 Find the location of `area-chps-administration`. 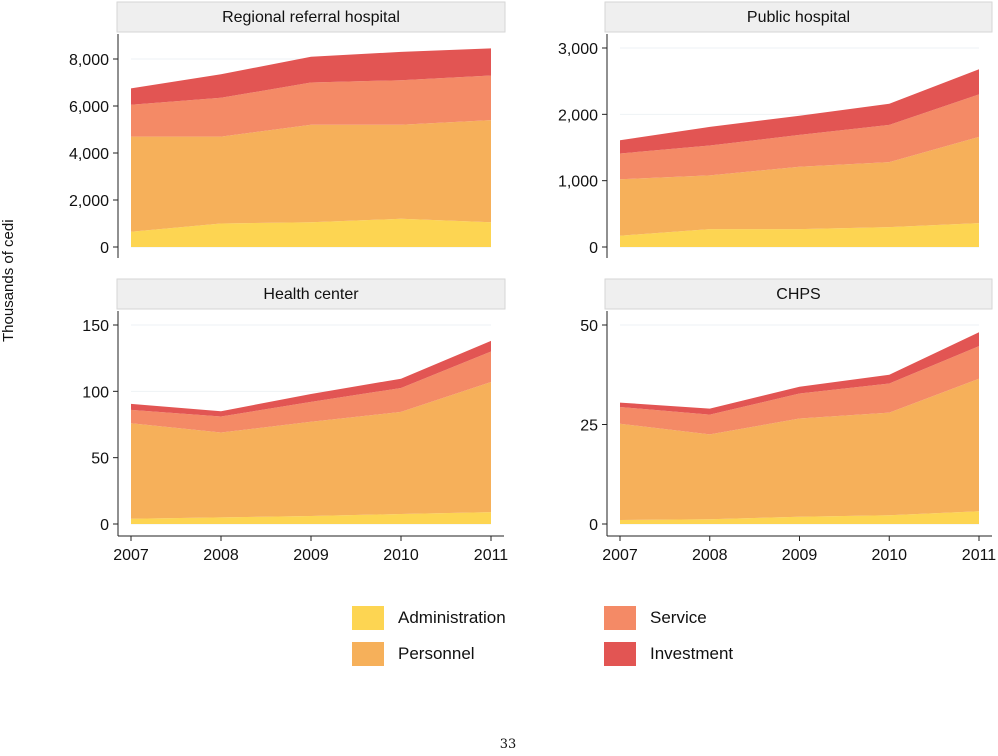

area-chps-administration is located at coordinates (799, 517).